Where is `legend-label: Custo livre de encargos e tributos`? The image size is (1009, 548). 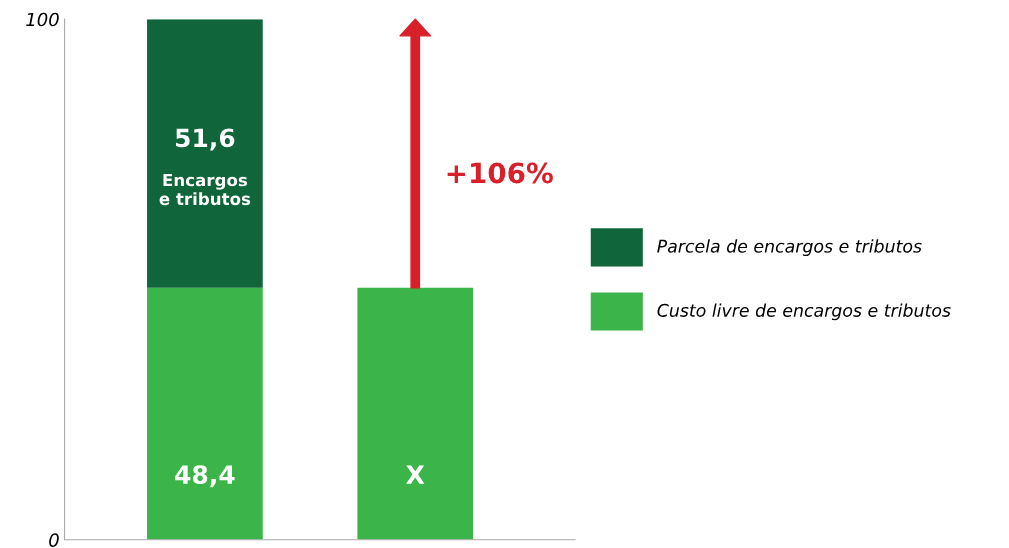 legend-label: Custo livre de encargos e tributos is located at coordinates (804, 312).